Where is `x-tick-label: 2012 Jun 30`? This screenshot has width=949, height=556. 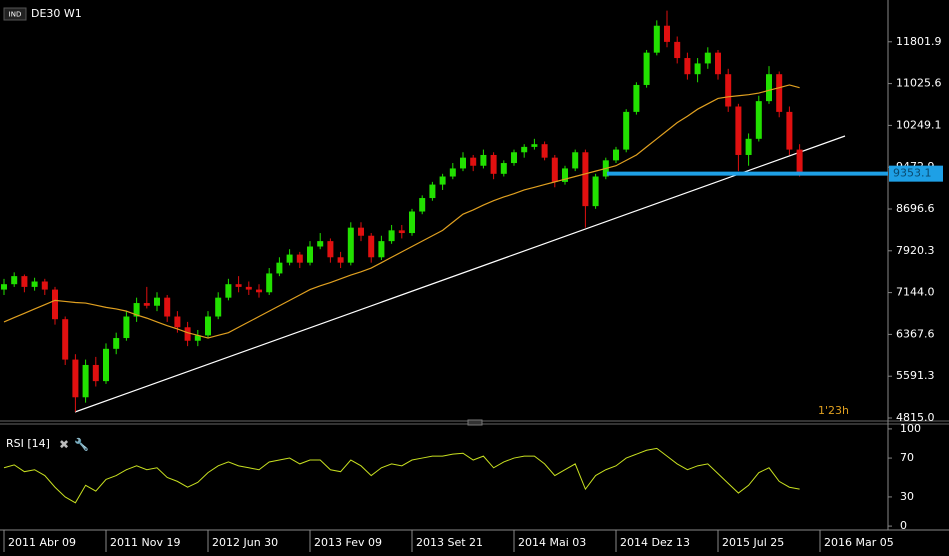
x-tick-label: 2012 Jun 30 is located at coordinates (245, 542).